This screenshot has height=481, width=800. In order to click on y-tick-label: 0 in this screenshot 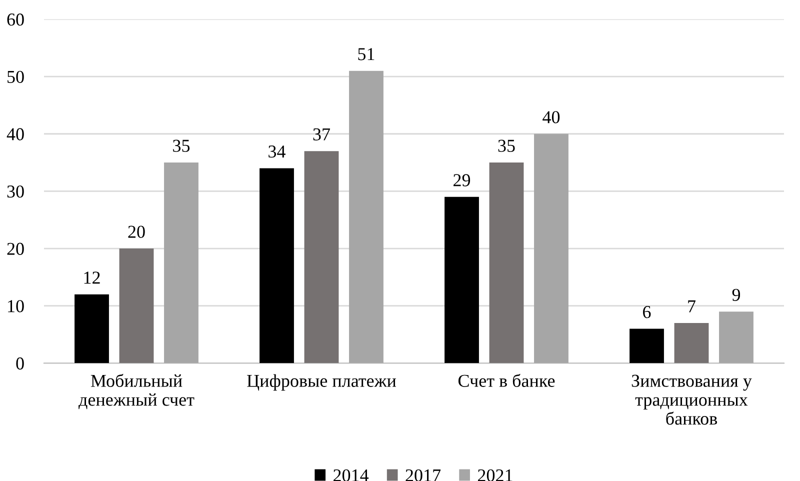, I will do `click(20, 363)`.